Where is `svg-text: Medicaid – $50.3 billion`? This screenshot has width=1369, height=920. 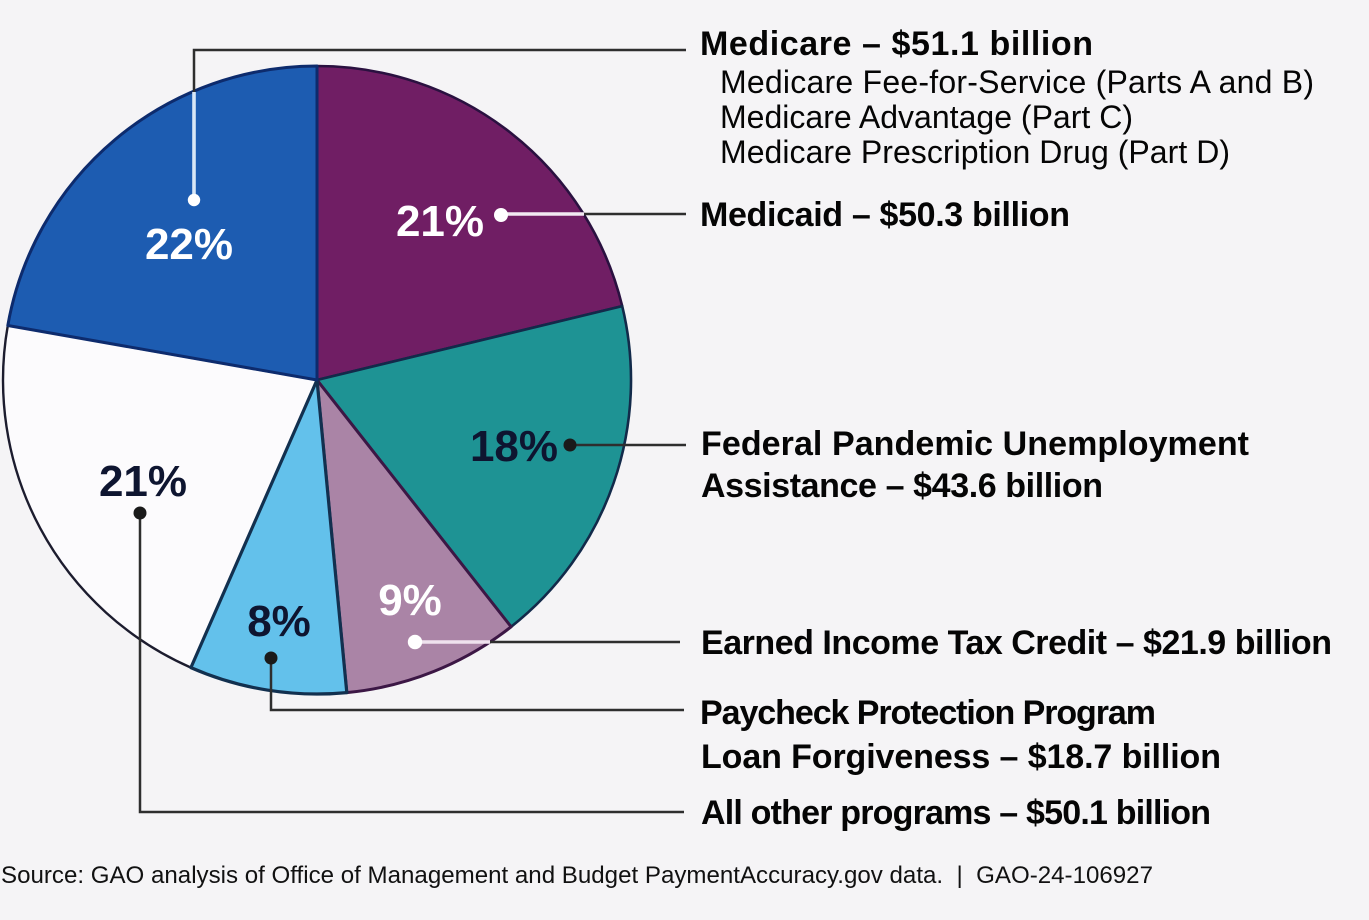 svg-text: Medicaid – $50.3 billion is located at coordinates (885, 215).